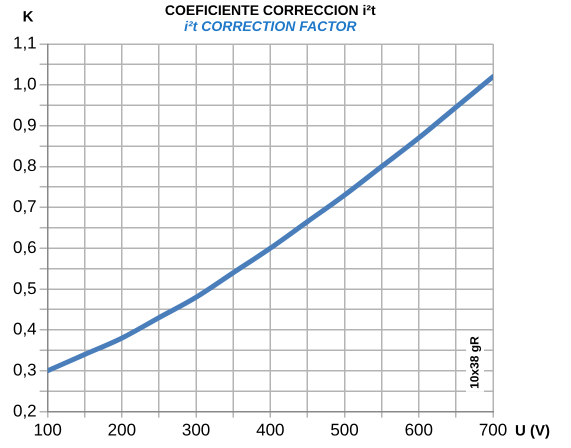 This screenshot has width=571, height=448. I want to click on annotation: 10x38 gR, so click(474, 362).